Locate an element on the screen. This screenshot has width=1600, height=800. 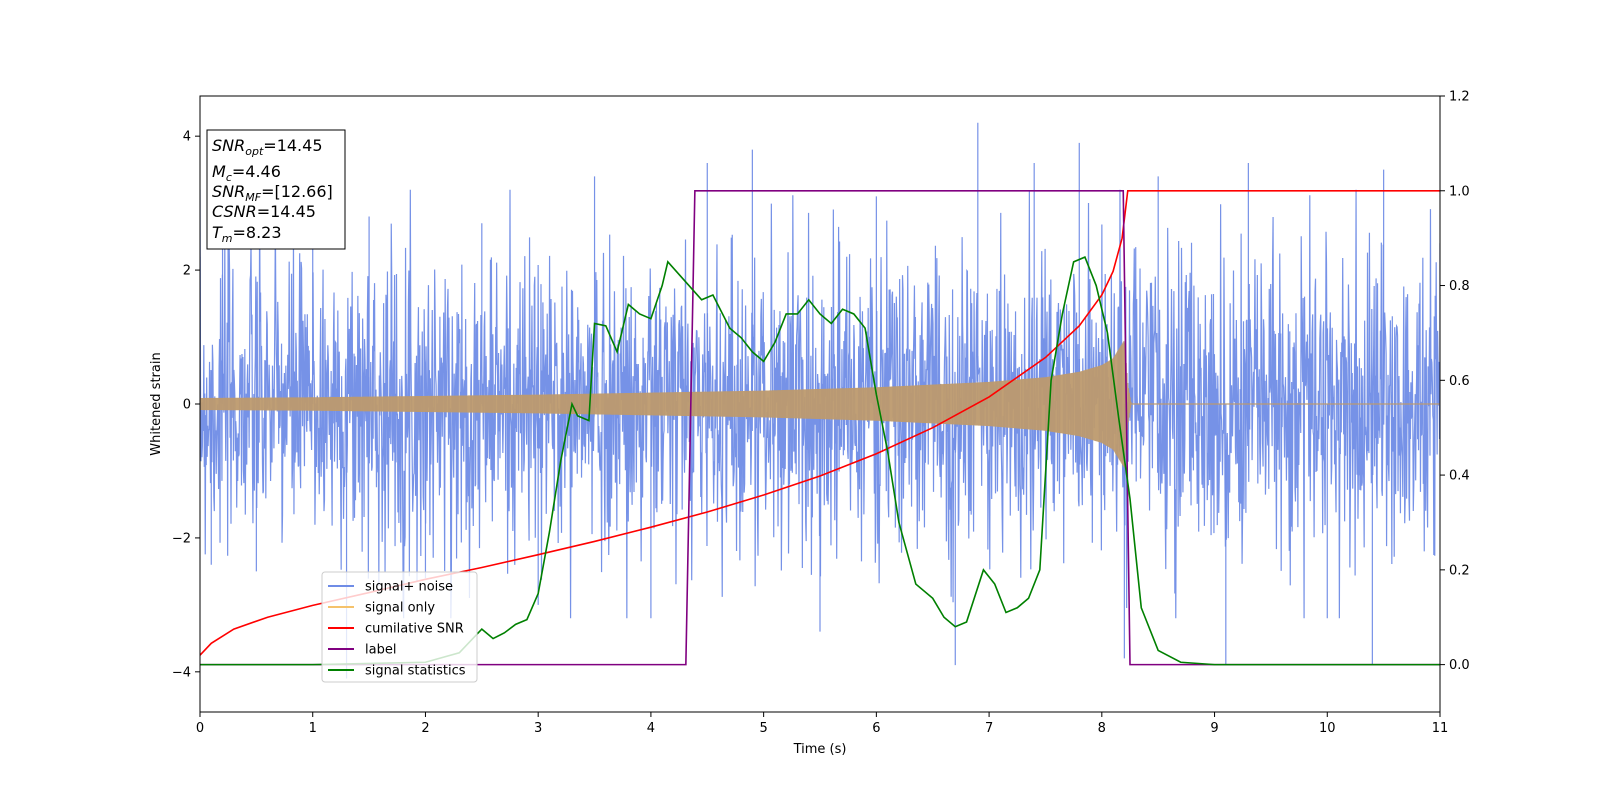
y-axis-left: −4 −2 0 2 4 is located at coordinates (186, 405).